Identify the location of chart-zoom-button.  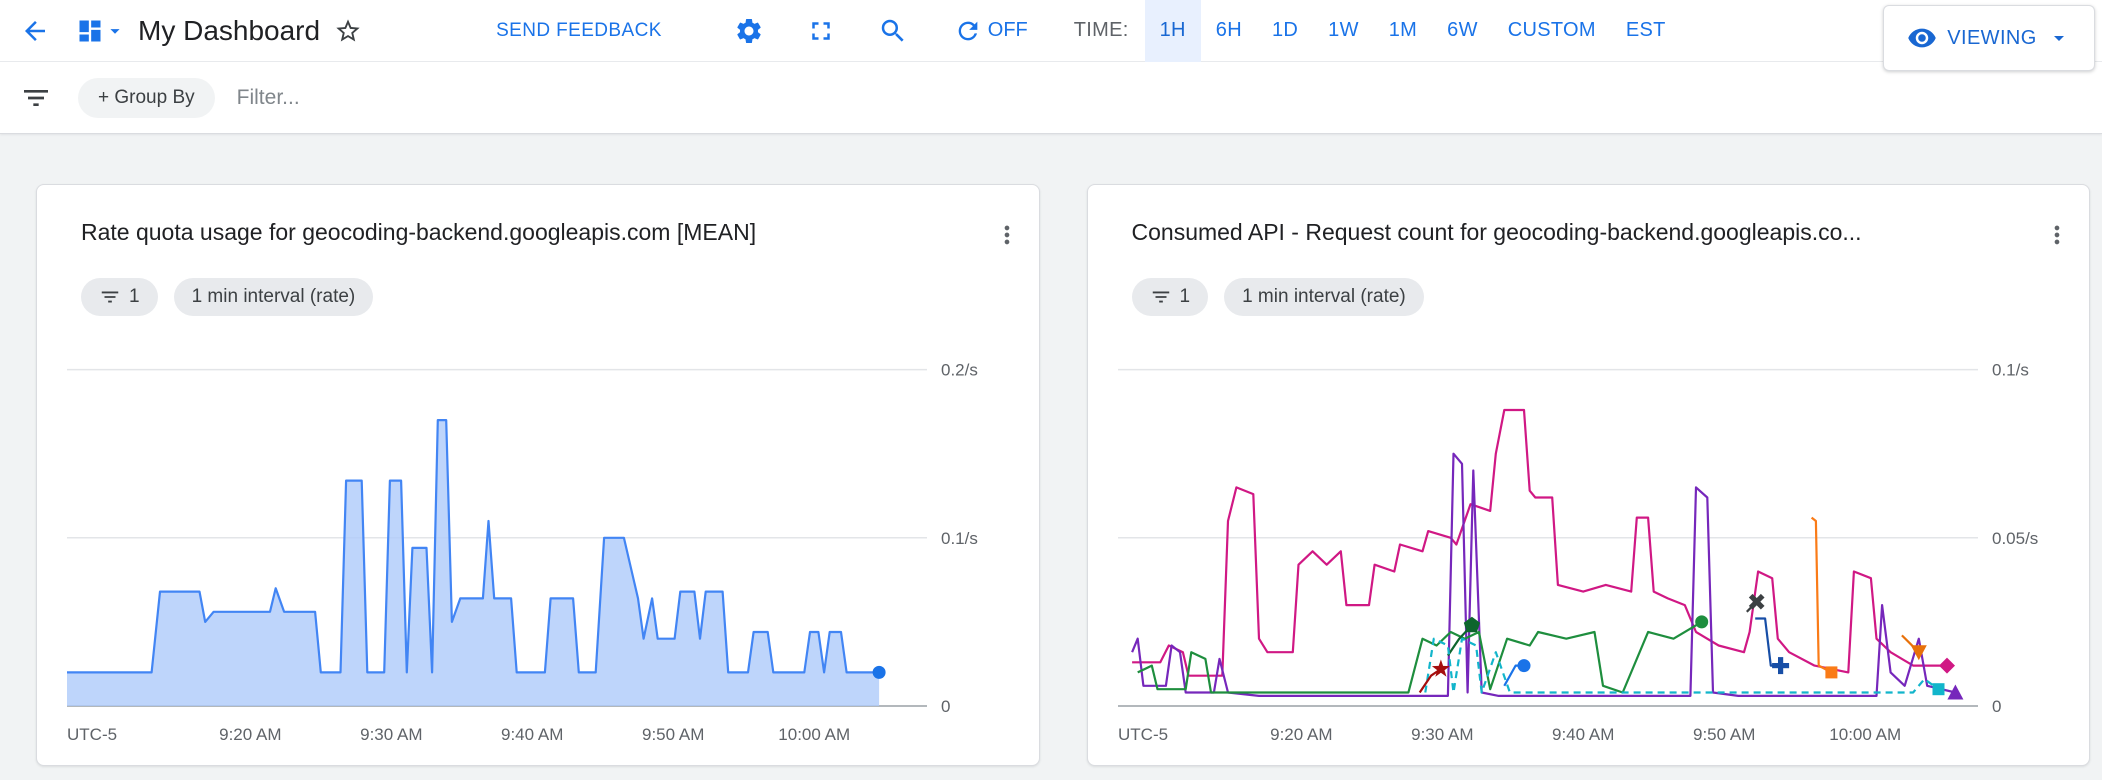
(893, 31).